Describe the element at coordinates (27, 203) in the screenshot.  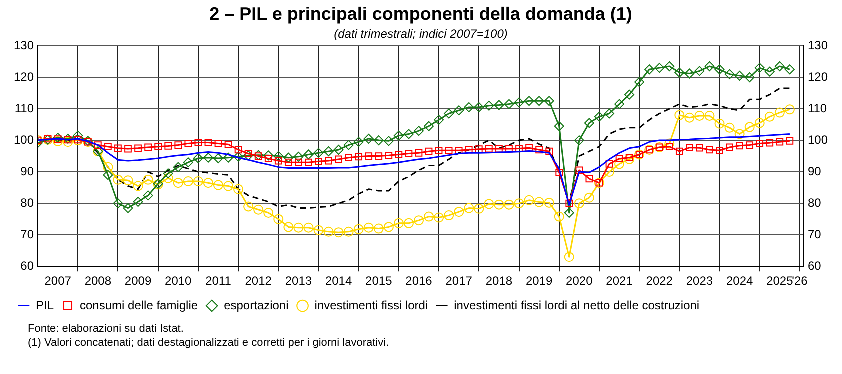
I see `y-tick-label: 80` at that location.